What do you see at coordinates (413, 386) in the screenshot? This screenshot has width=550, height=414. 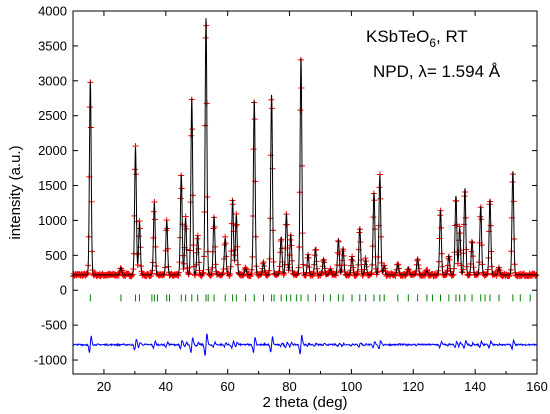 I see `x-tick-label: 120` at bounding box center [413, 386].